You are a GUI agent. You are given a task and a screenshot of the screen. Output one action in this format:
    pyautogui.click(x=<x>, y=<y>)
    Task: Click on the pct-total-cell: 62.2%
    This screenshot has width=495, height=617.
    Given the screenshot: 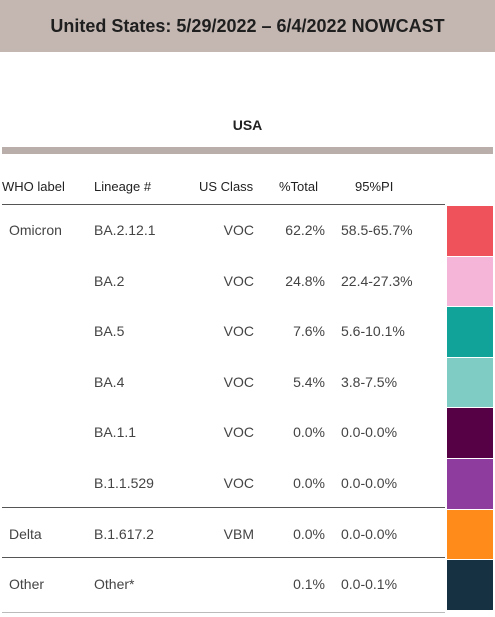 What is the action you would take?
    pyautogui.click(x=305, y=230)
    